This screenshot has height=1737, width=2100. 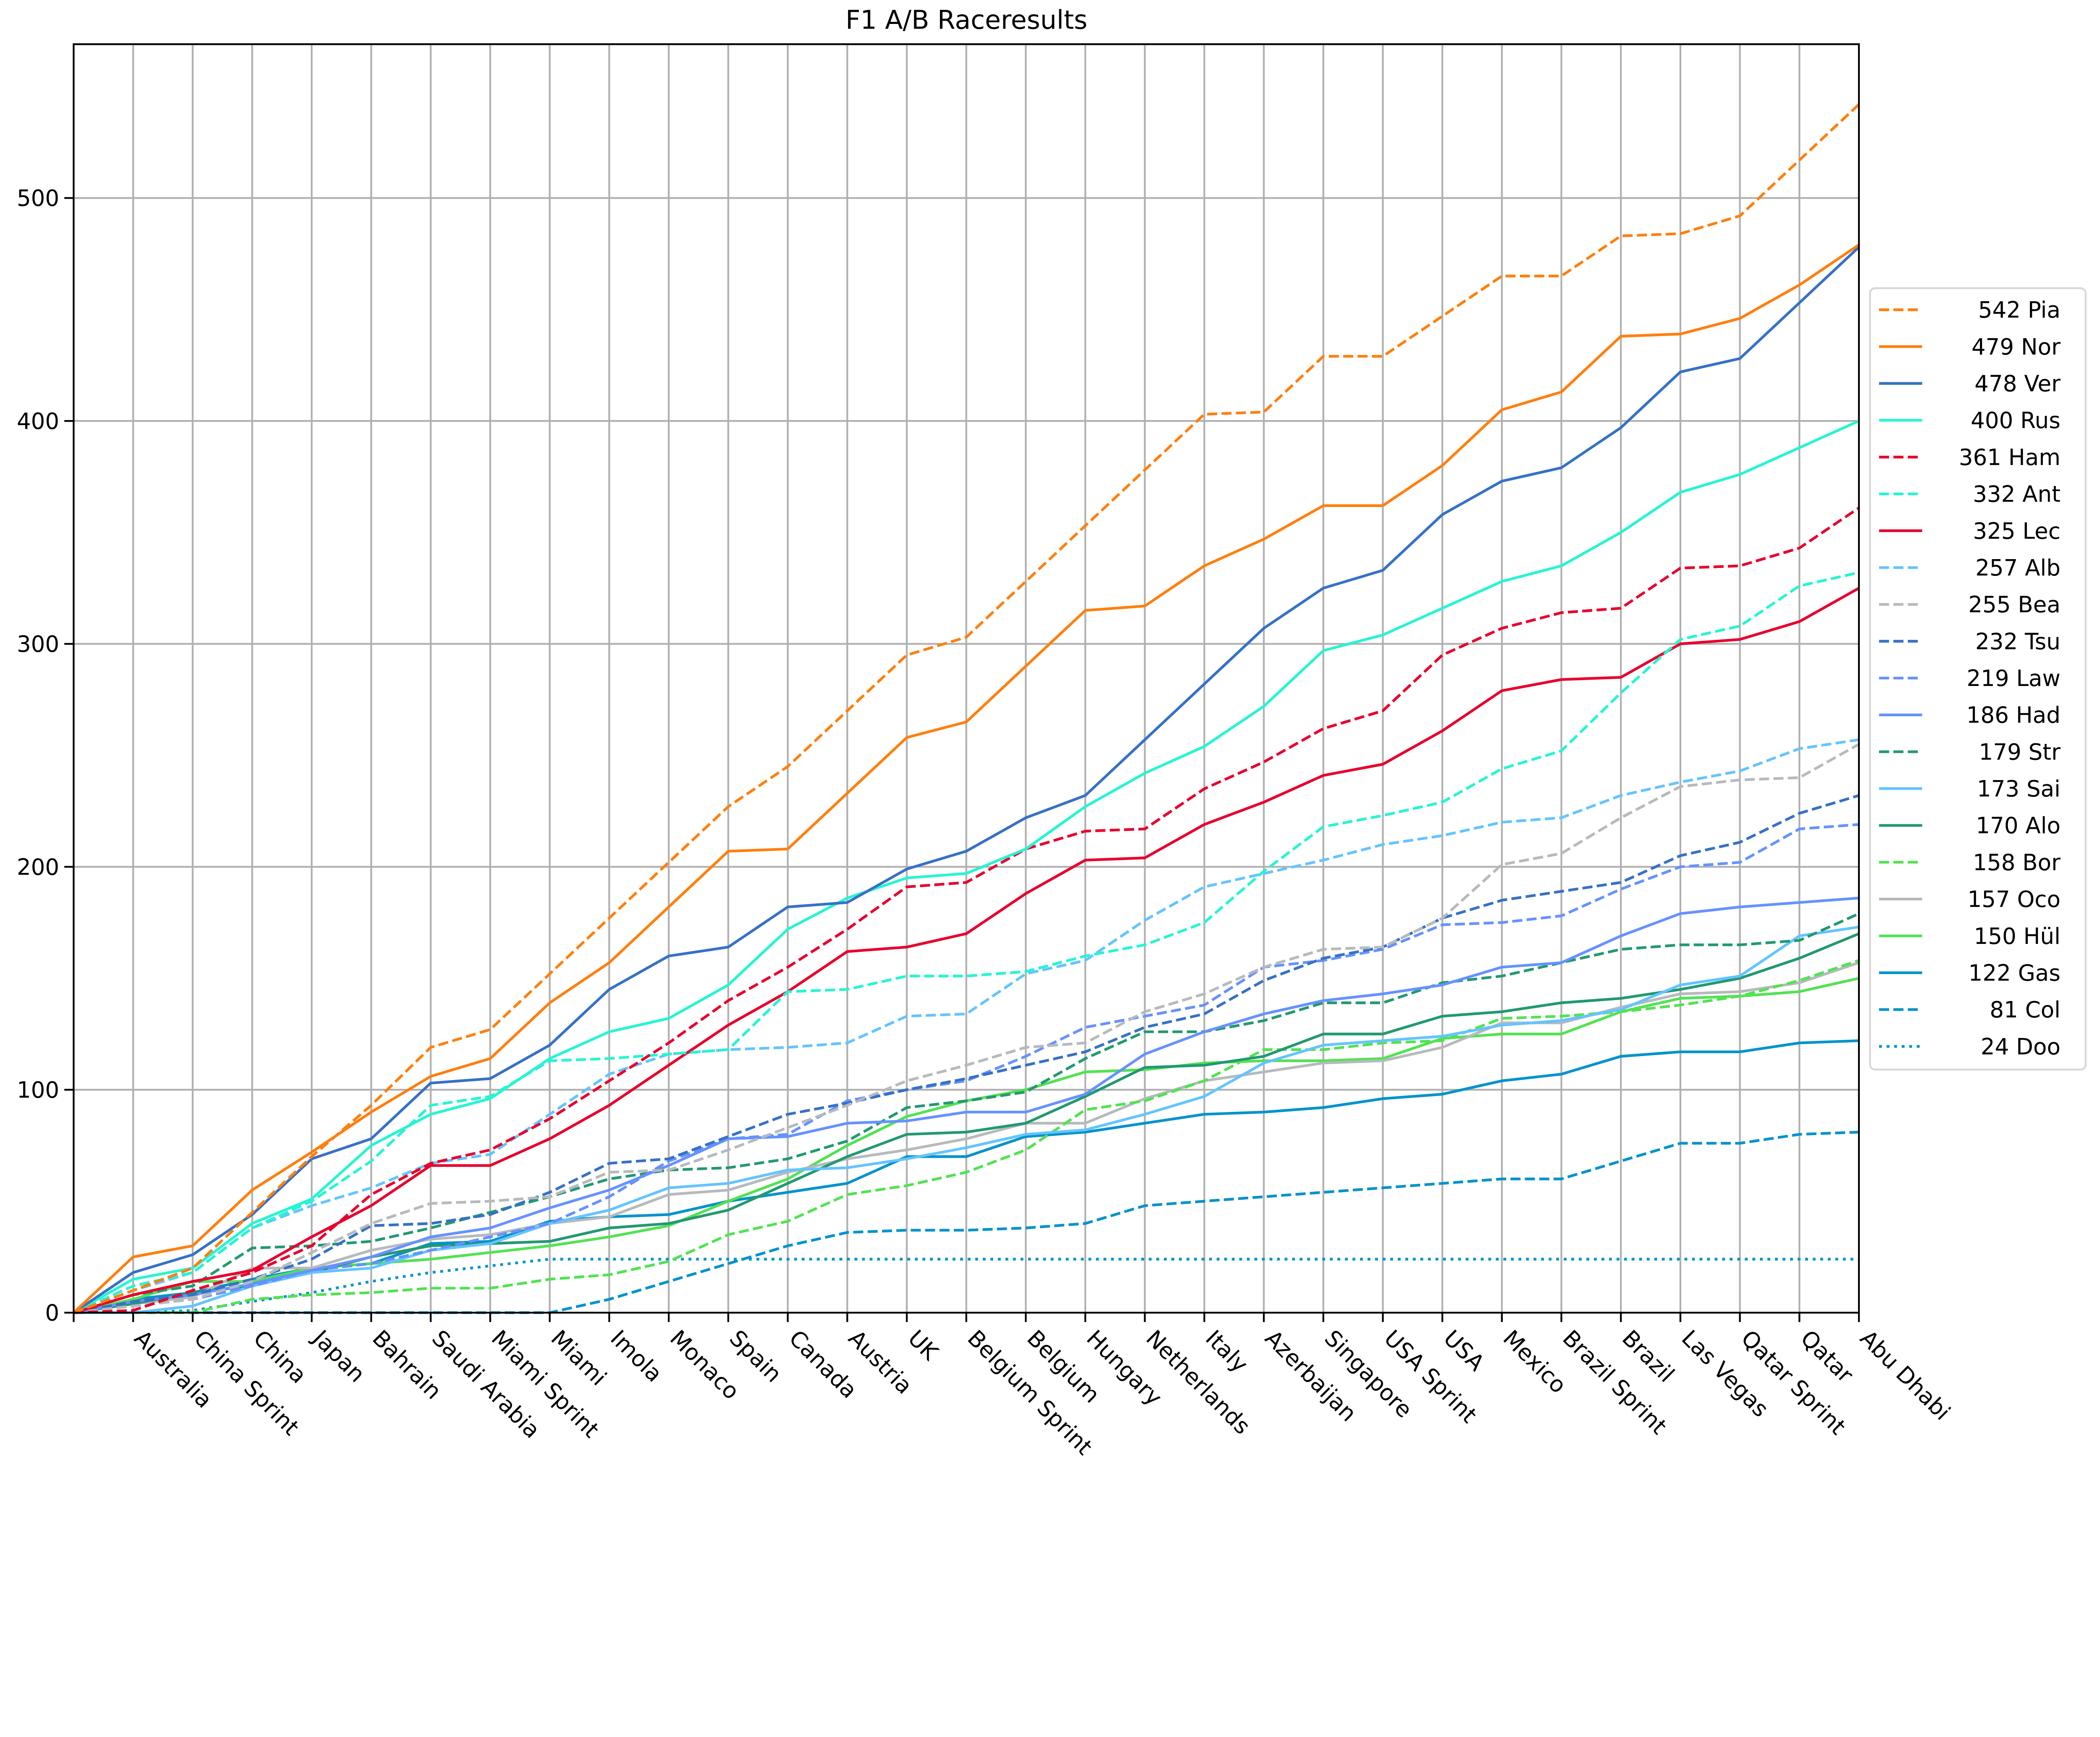 What do you see at coordinates (1198, 1382) in the screenshot?
I see `x-tick-label: Netherlands` at bounding box center [1198, 1382].